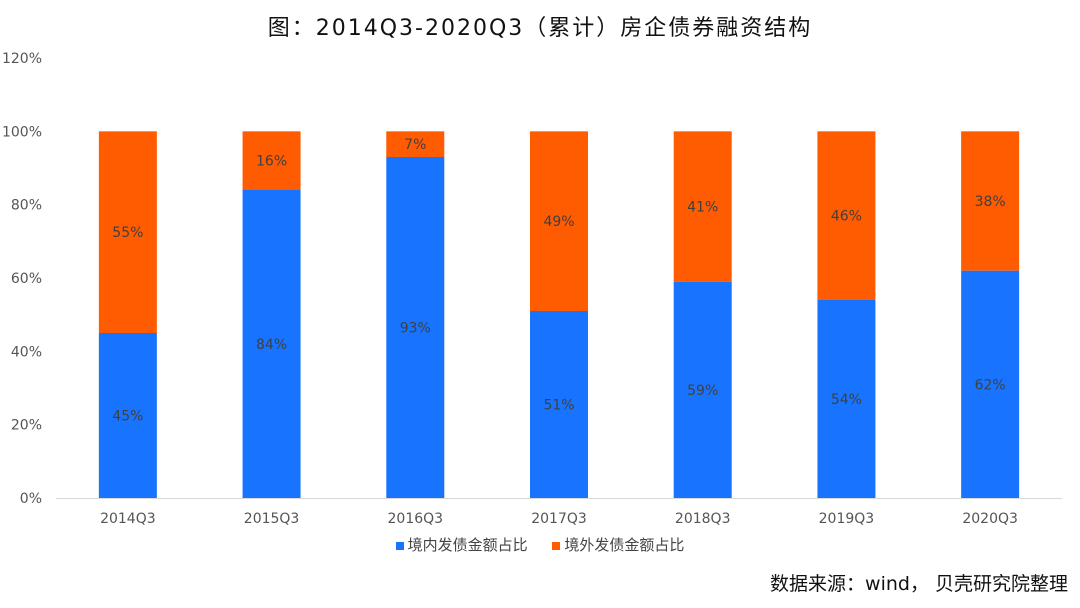 This screenshot has width=1080, height=608. What do you see at coordinates (26, 279) in the screenshot?
I see `y-tick-label: 60%` at bounding box center [26, 279].